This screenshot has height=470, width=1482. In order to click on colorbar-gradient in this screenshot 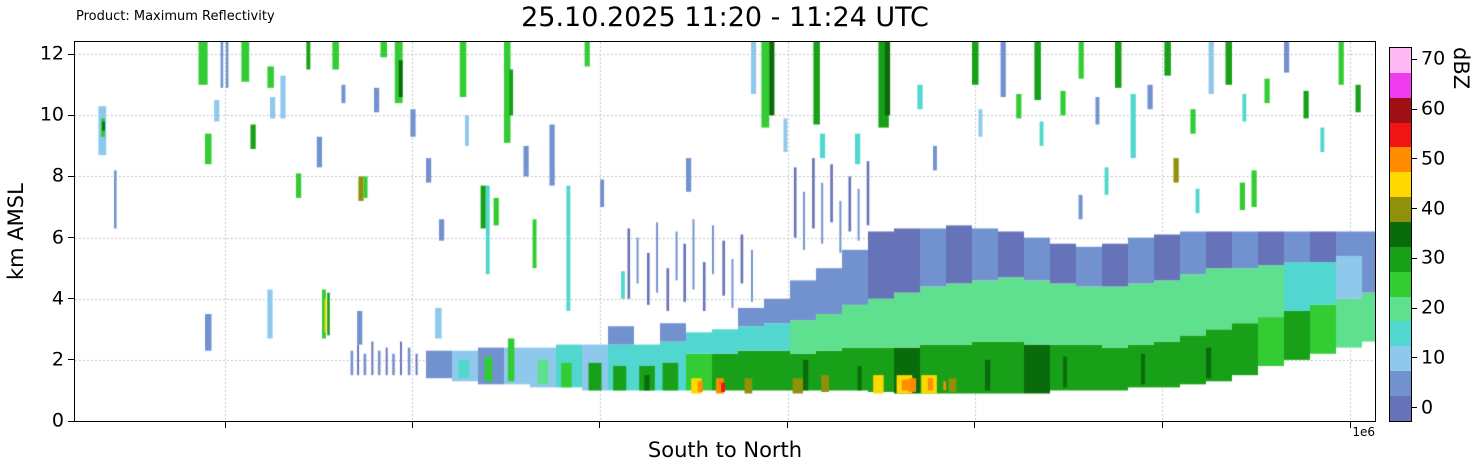, I will do `click(1400, 234)`.